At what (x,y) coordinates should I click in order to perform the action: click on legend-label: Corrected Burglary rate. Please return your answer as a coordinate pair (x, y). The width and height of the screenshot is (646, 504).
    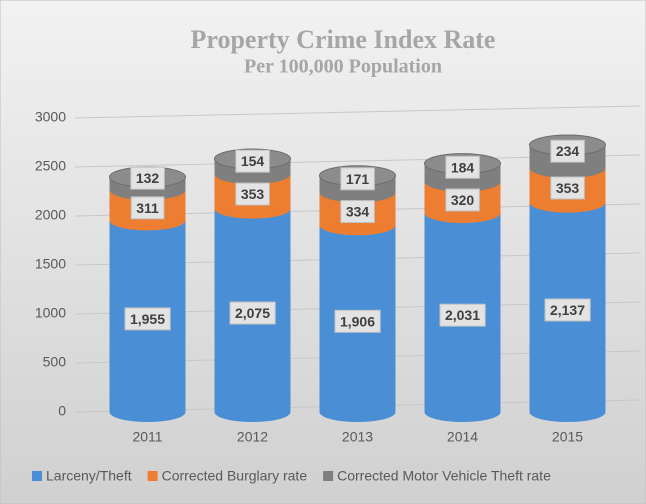
    Looking at the image, I should click on (235, 476).